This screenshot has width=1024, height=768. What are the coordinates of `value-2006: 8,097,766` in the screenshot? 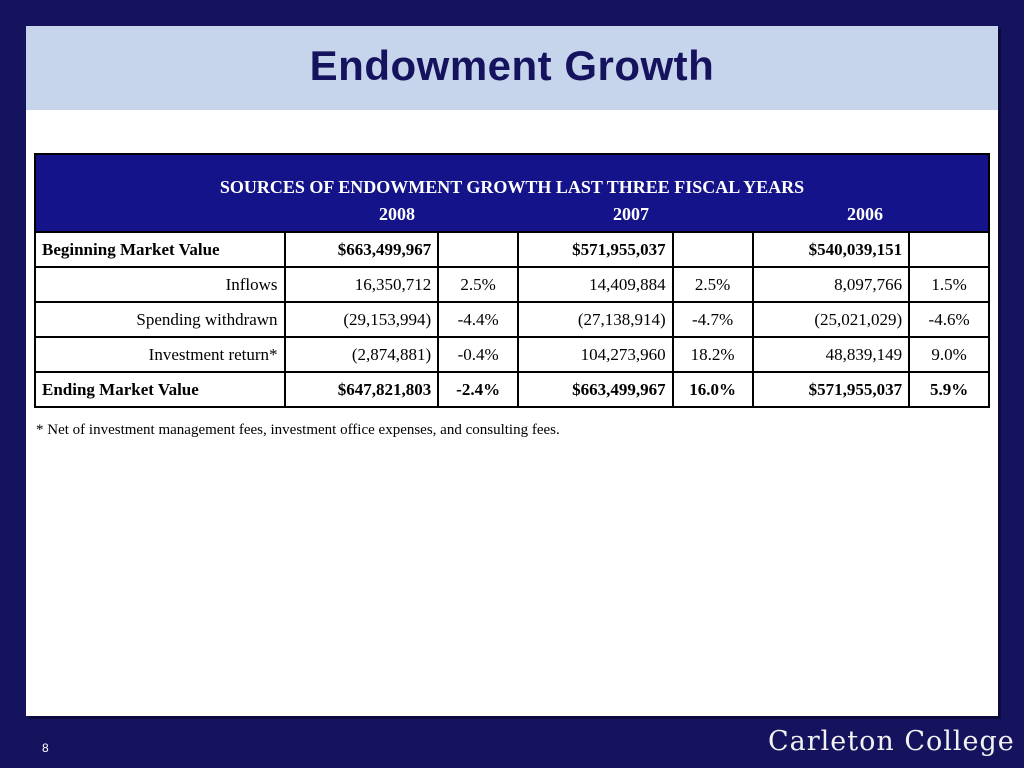 It's located at (831, 284).